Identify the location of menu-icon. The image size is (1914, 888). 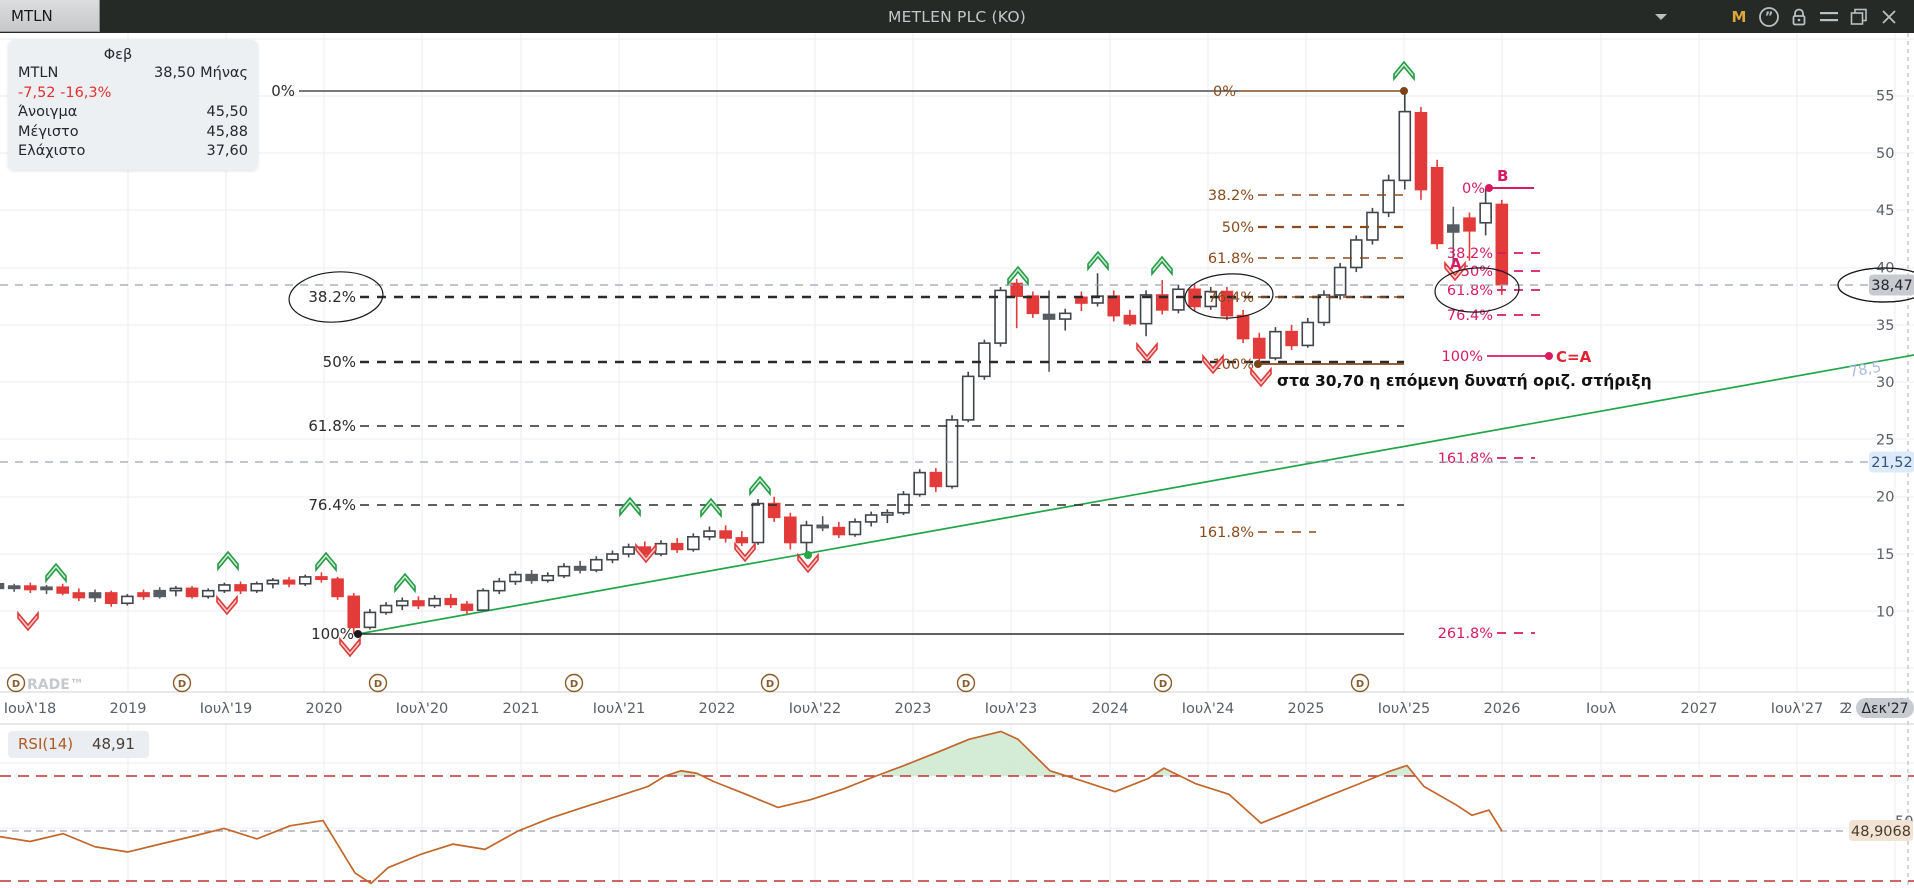
(1829, 16).